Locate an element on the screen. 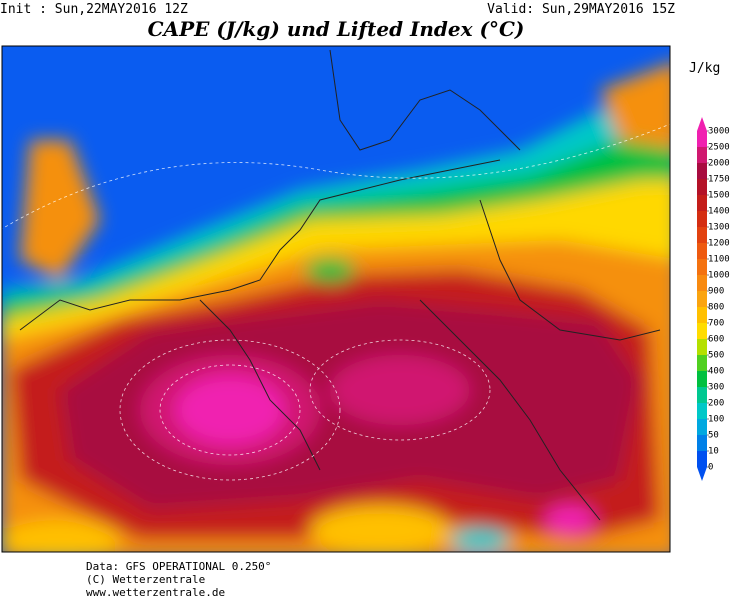  colorbar-label: 100 is located at coordinates (716, 420).